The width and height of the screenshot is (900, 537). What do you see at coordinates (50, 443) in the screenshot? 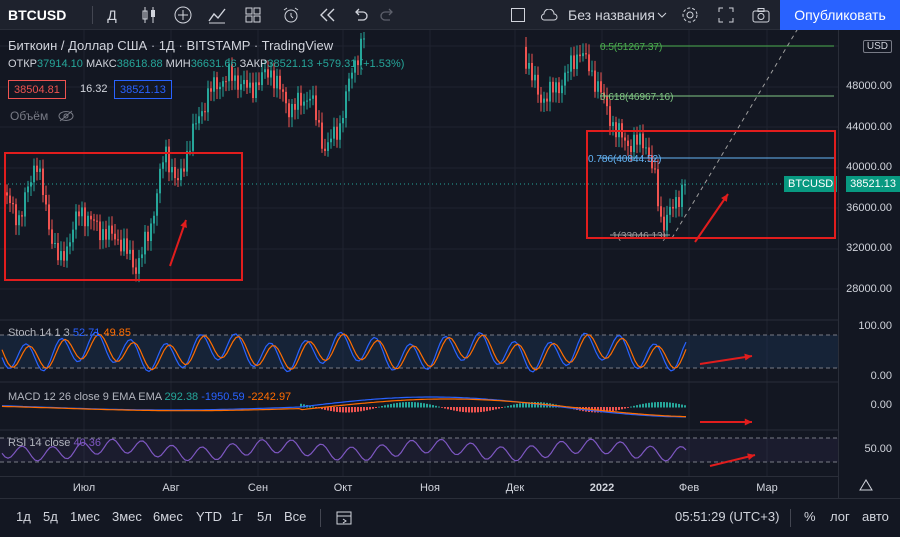
I see `rsi-params: 14 close` at bounding box center [50, 443].